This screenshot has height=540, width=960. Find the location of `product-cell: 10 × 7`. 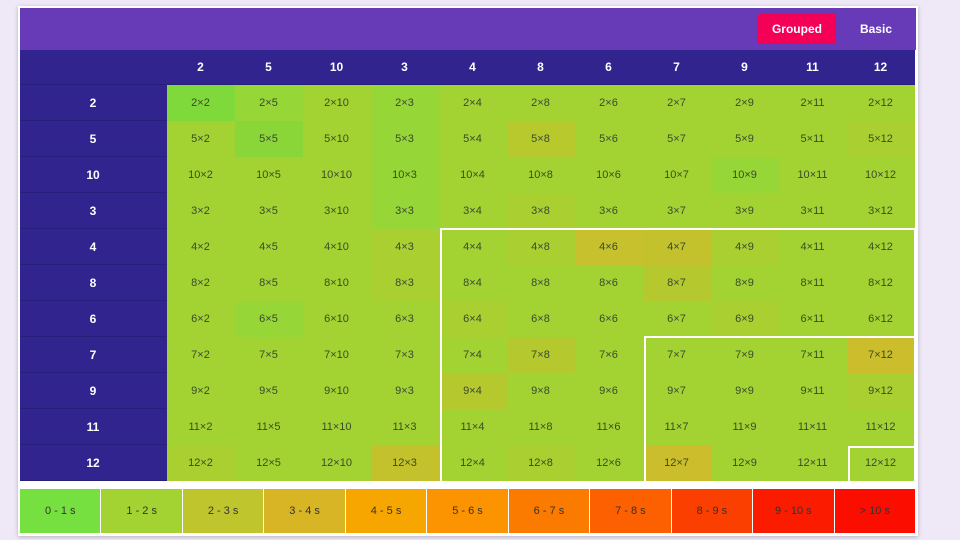

product-cell: 10 × 7 is located at coordinates (677, 175).